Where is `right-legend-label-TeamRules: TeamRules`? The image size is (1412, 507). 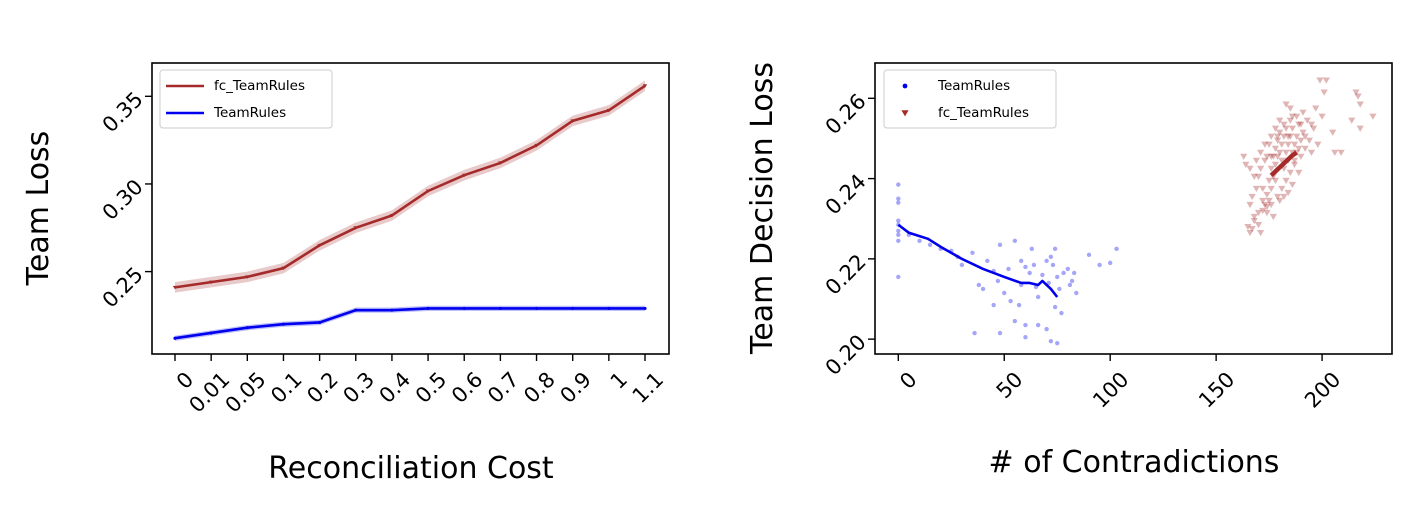 right-legend-label-TeamRules: TeamRules is located at coordinates (973, 86).